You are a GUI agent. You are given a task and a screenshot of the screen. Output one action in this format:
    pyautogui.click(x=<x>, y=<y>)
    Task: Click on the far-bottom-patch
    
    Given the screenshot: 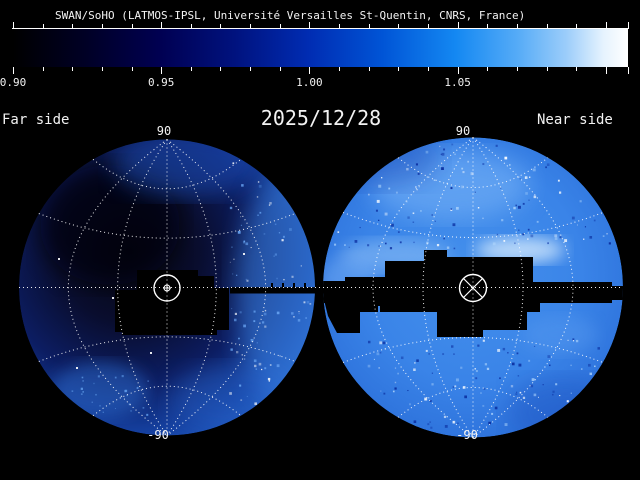 What is the action you would take?
    pyautogui.click(x=230, y=400)
    